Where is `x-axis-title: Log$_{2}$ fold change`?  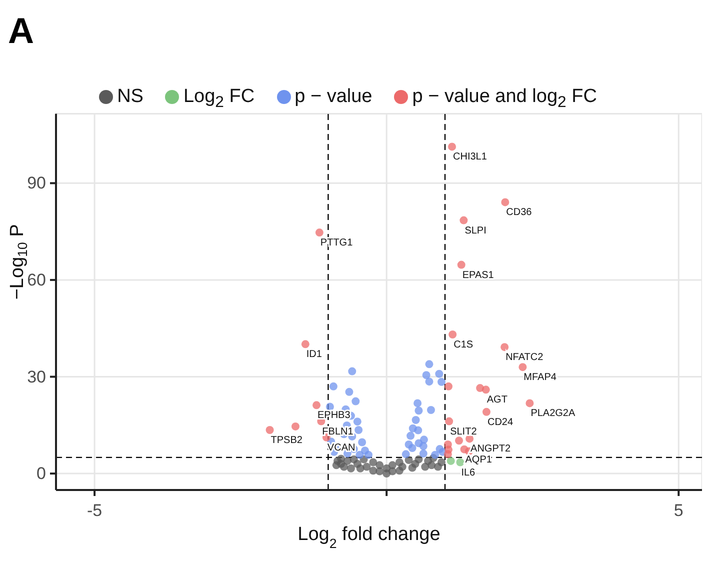 x-axis-title: Log$_{2}$ fold change is located at coordinates (369, 537).